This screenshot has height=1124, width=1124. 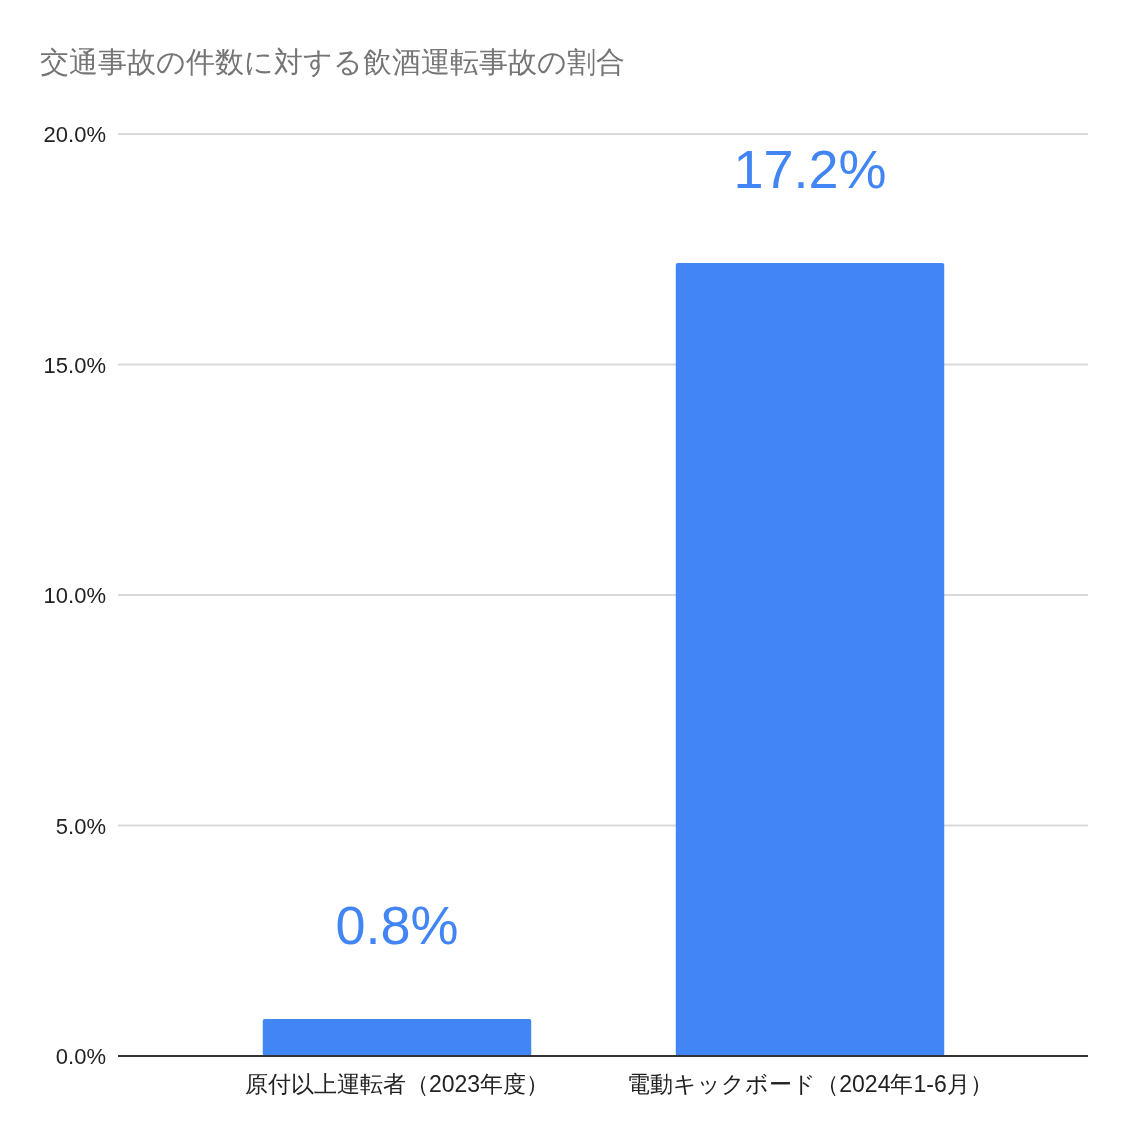 What do you see at coordinates (74, 134) in the screenshot?
I see `y-tick-label: 20.0%` at bounding box center [74, 134].